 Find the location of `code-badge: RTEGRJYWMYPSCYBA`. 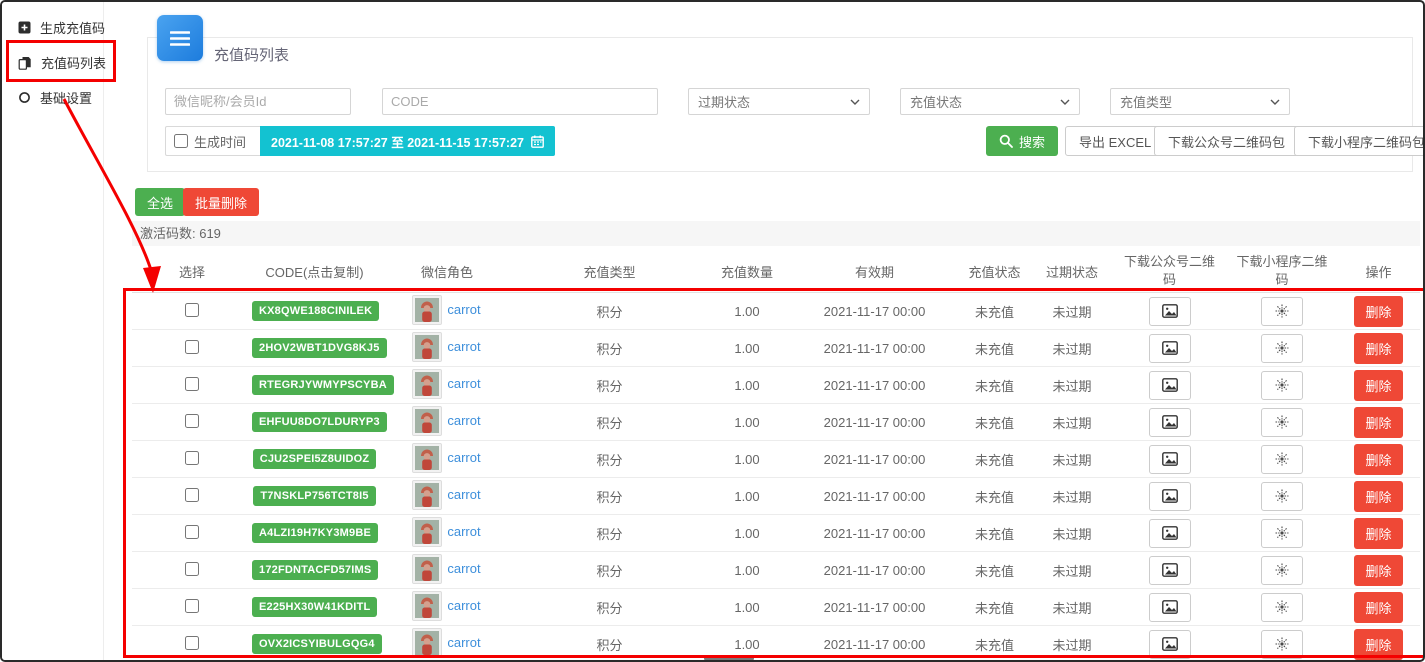

code-badge: RTEGRJYWMYPSCYBA is located at coordinates (323, 385).